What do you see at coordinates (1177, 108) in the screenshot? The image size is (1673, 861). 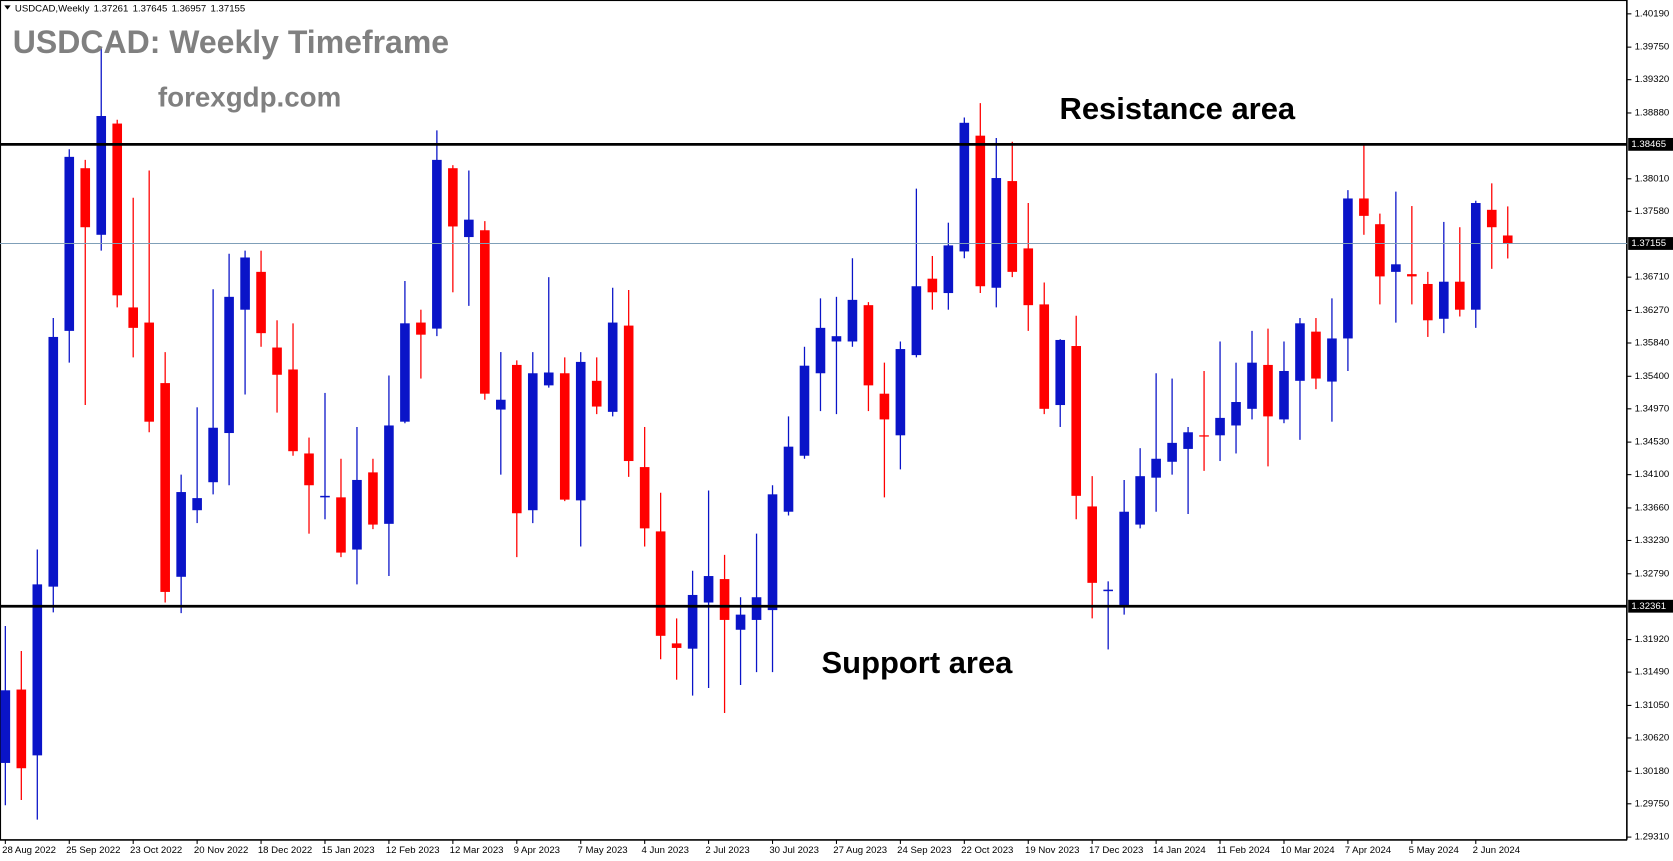 I see `resistance-annotation: Resistance area` at bounding box center [1177, 108].